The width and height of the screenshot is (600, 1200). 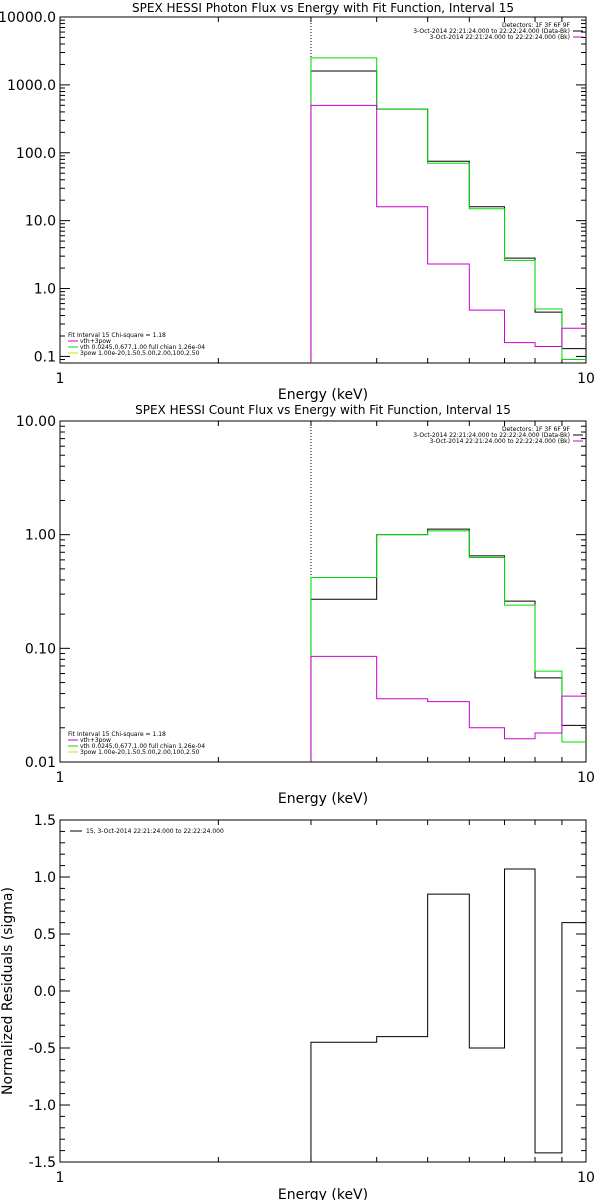 I want to click on y-tick-label: 0.0, so click(x=45, y=992).